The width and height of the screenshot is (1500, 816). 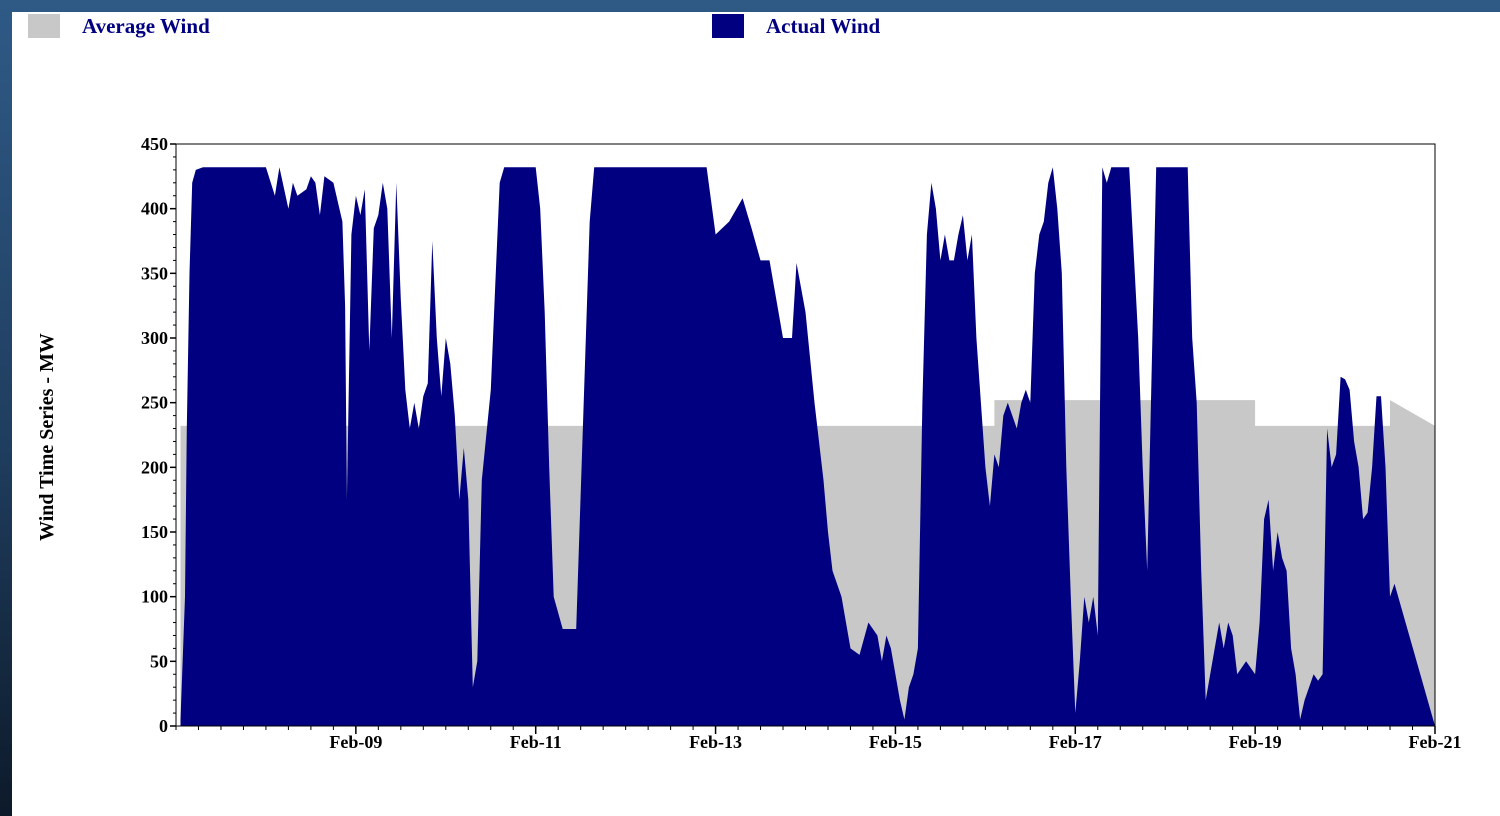 I want to click on legend-label-average-wind: Average Wind, so click(x=146, y=25).